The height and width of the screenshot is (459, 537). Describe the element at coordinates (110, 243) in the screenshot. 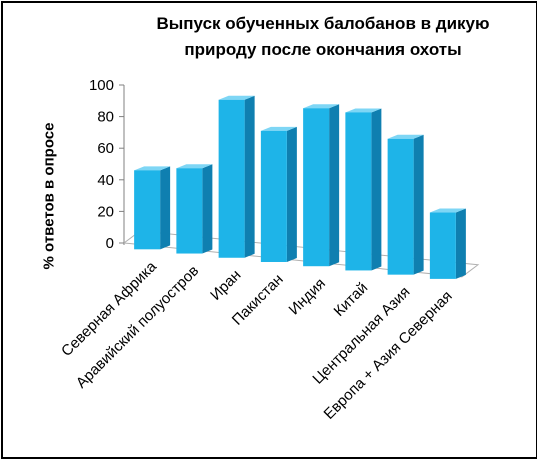

I see `y-tick-label: 0` at that location.